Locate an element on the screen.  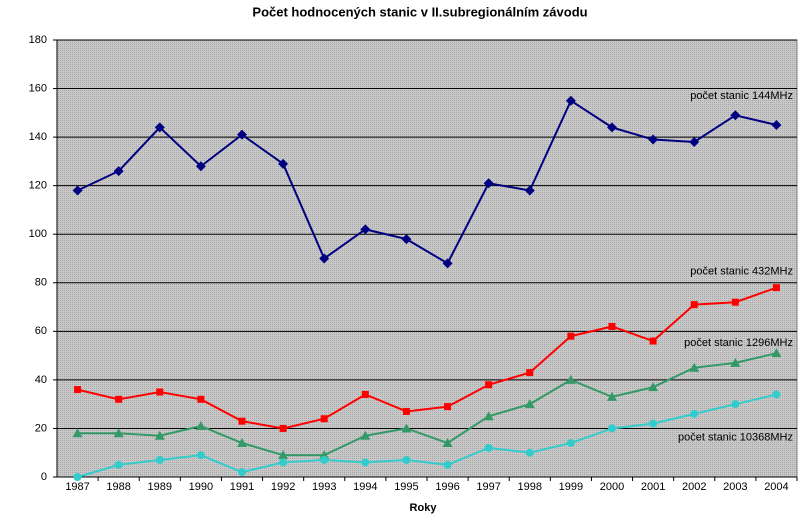
series-label: počet stanic 10368MHz is located at coordinates (735, 437).